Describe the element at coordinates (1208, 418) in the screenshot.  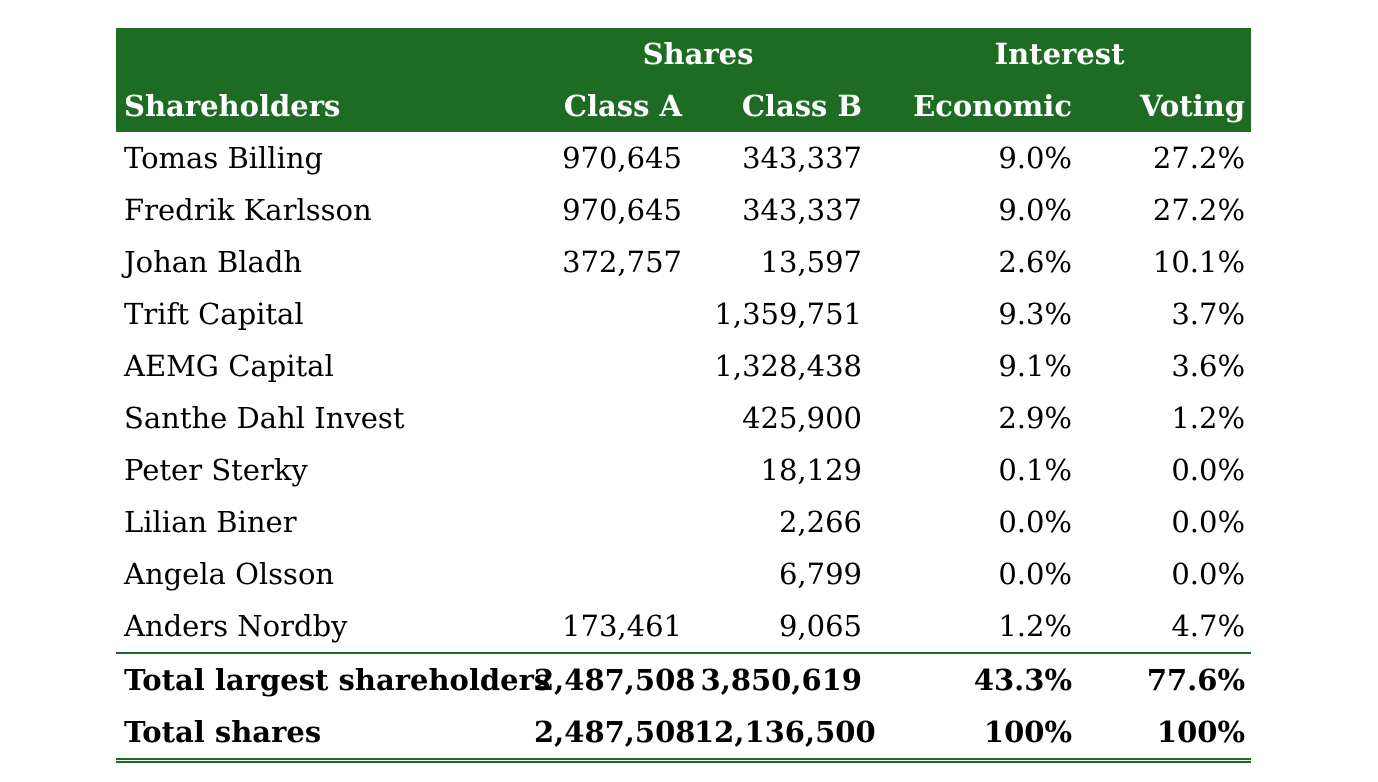
I see `voting-interest-cell: 1.2%` at that location.